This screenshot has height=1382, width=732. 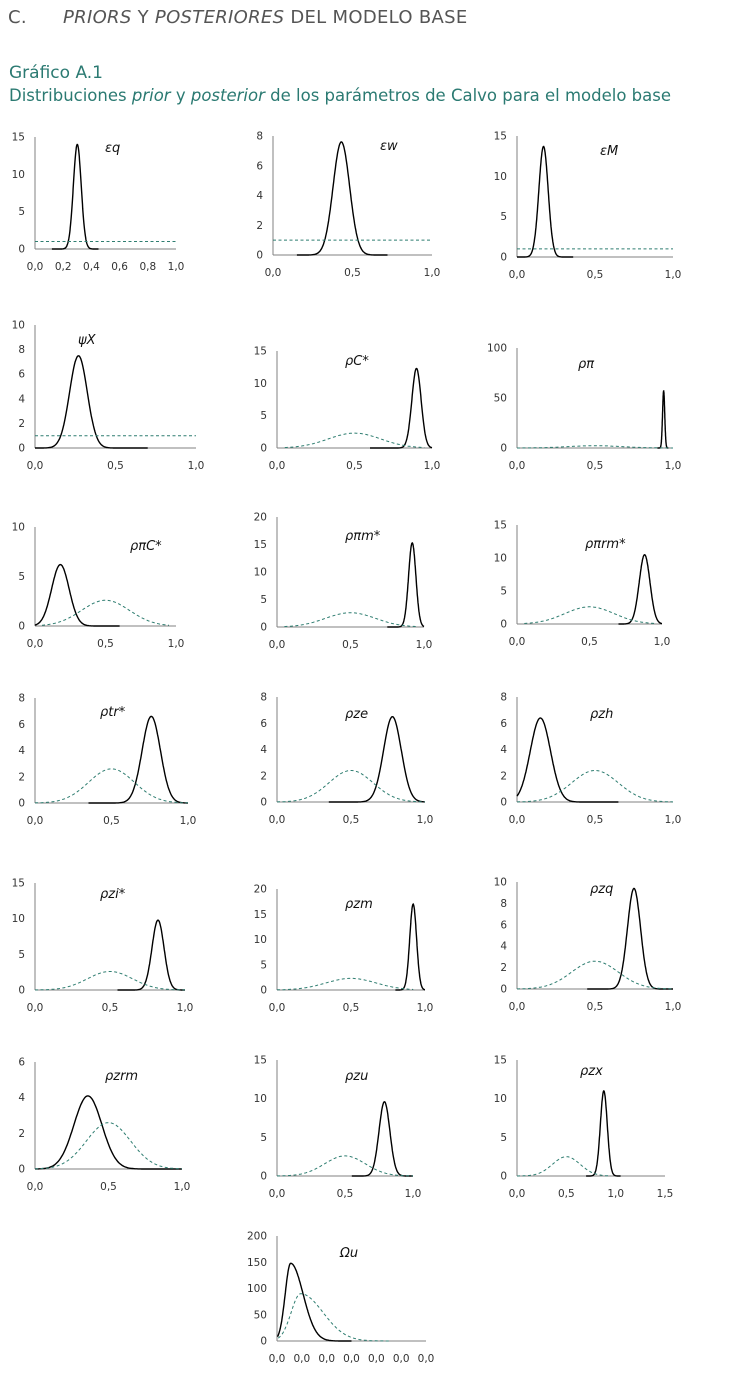 I want to click on x-tick-label: 1,5, so click(x=665, y=1194).